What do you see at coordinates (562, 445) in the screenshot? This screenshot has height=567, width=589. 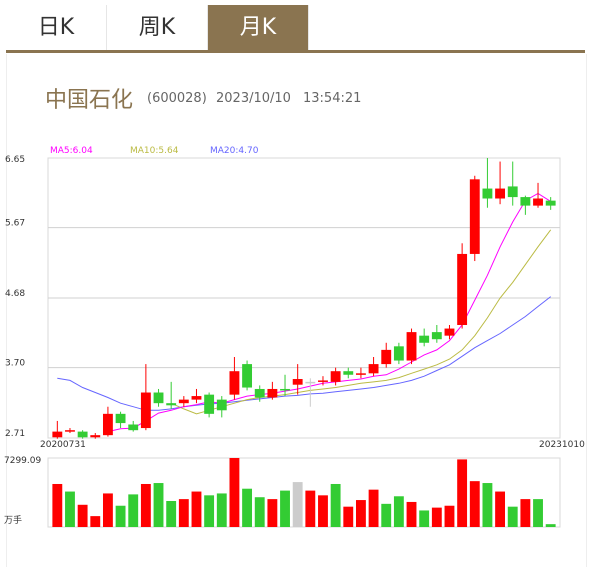 I see `x-end-label: 20231010` at bounding box center [562, 445].